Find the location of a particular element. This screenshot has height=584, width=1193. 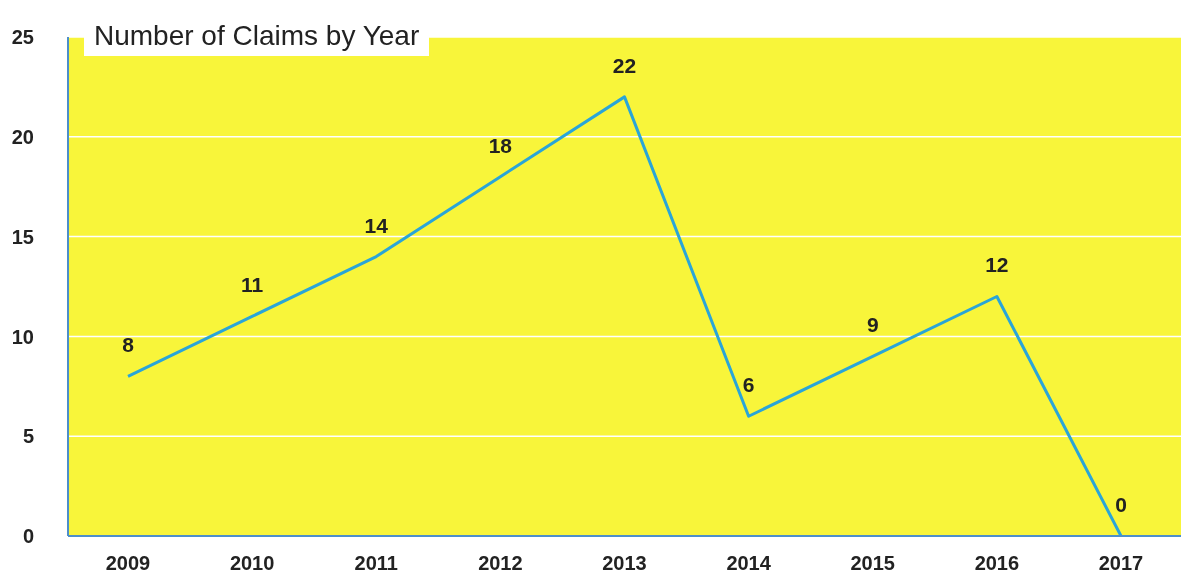

data-label: 9 is located at coordinates (872, 325).